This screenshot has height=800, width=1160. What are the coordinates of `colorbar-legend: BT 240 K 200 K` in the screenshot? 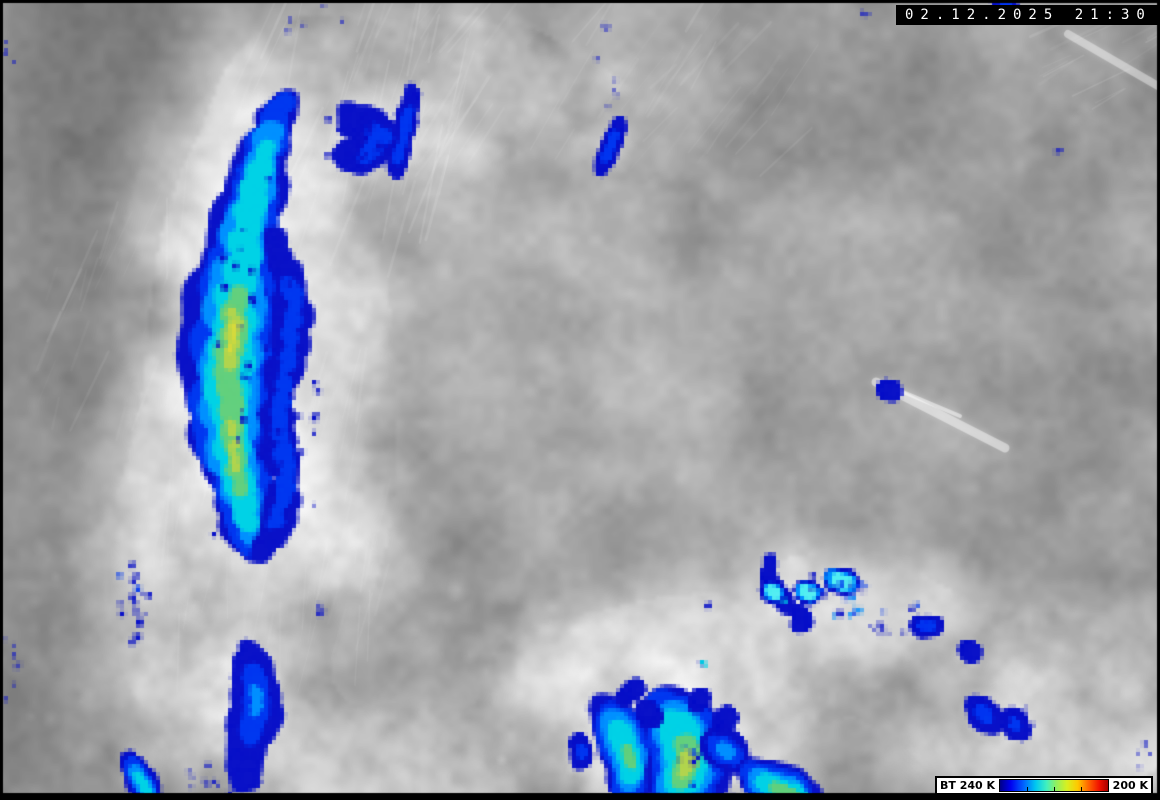 It's located at (1044, 785).